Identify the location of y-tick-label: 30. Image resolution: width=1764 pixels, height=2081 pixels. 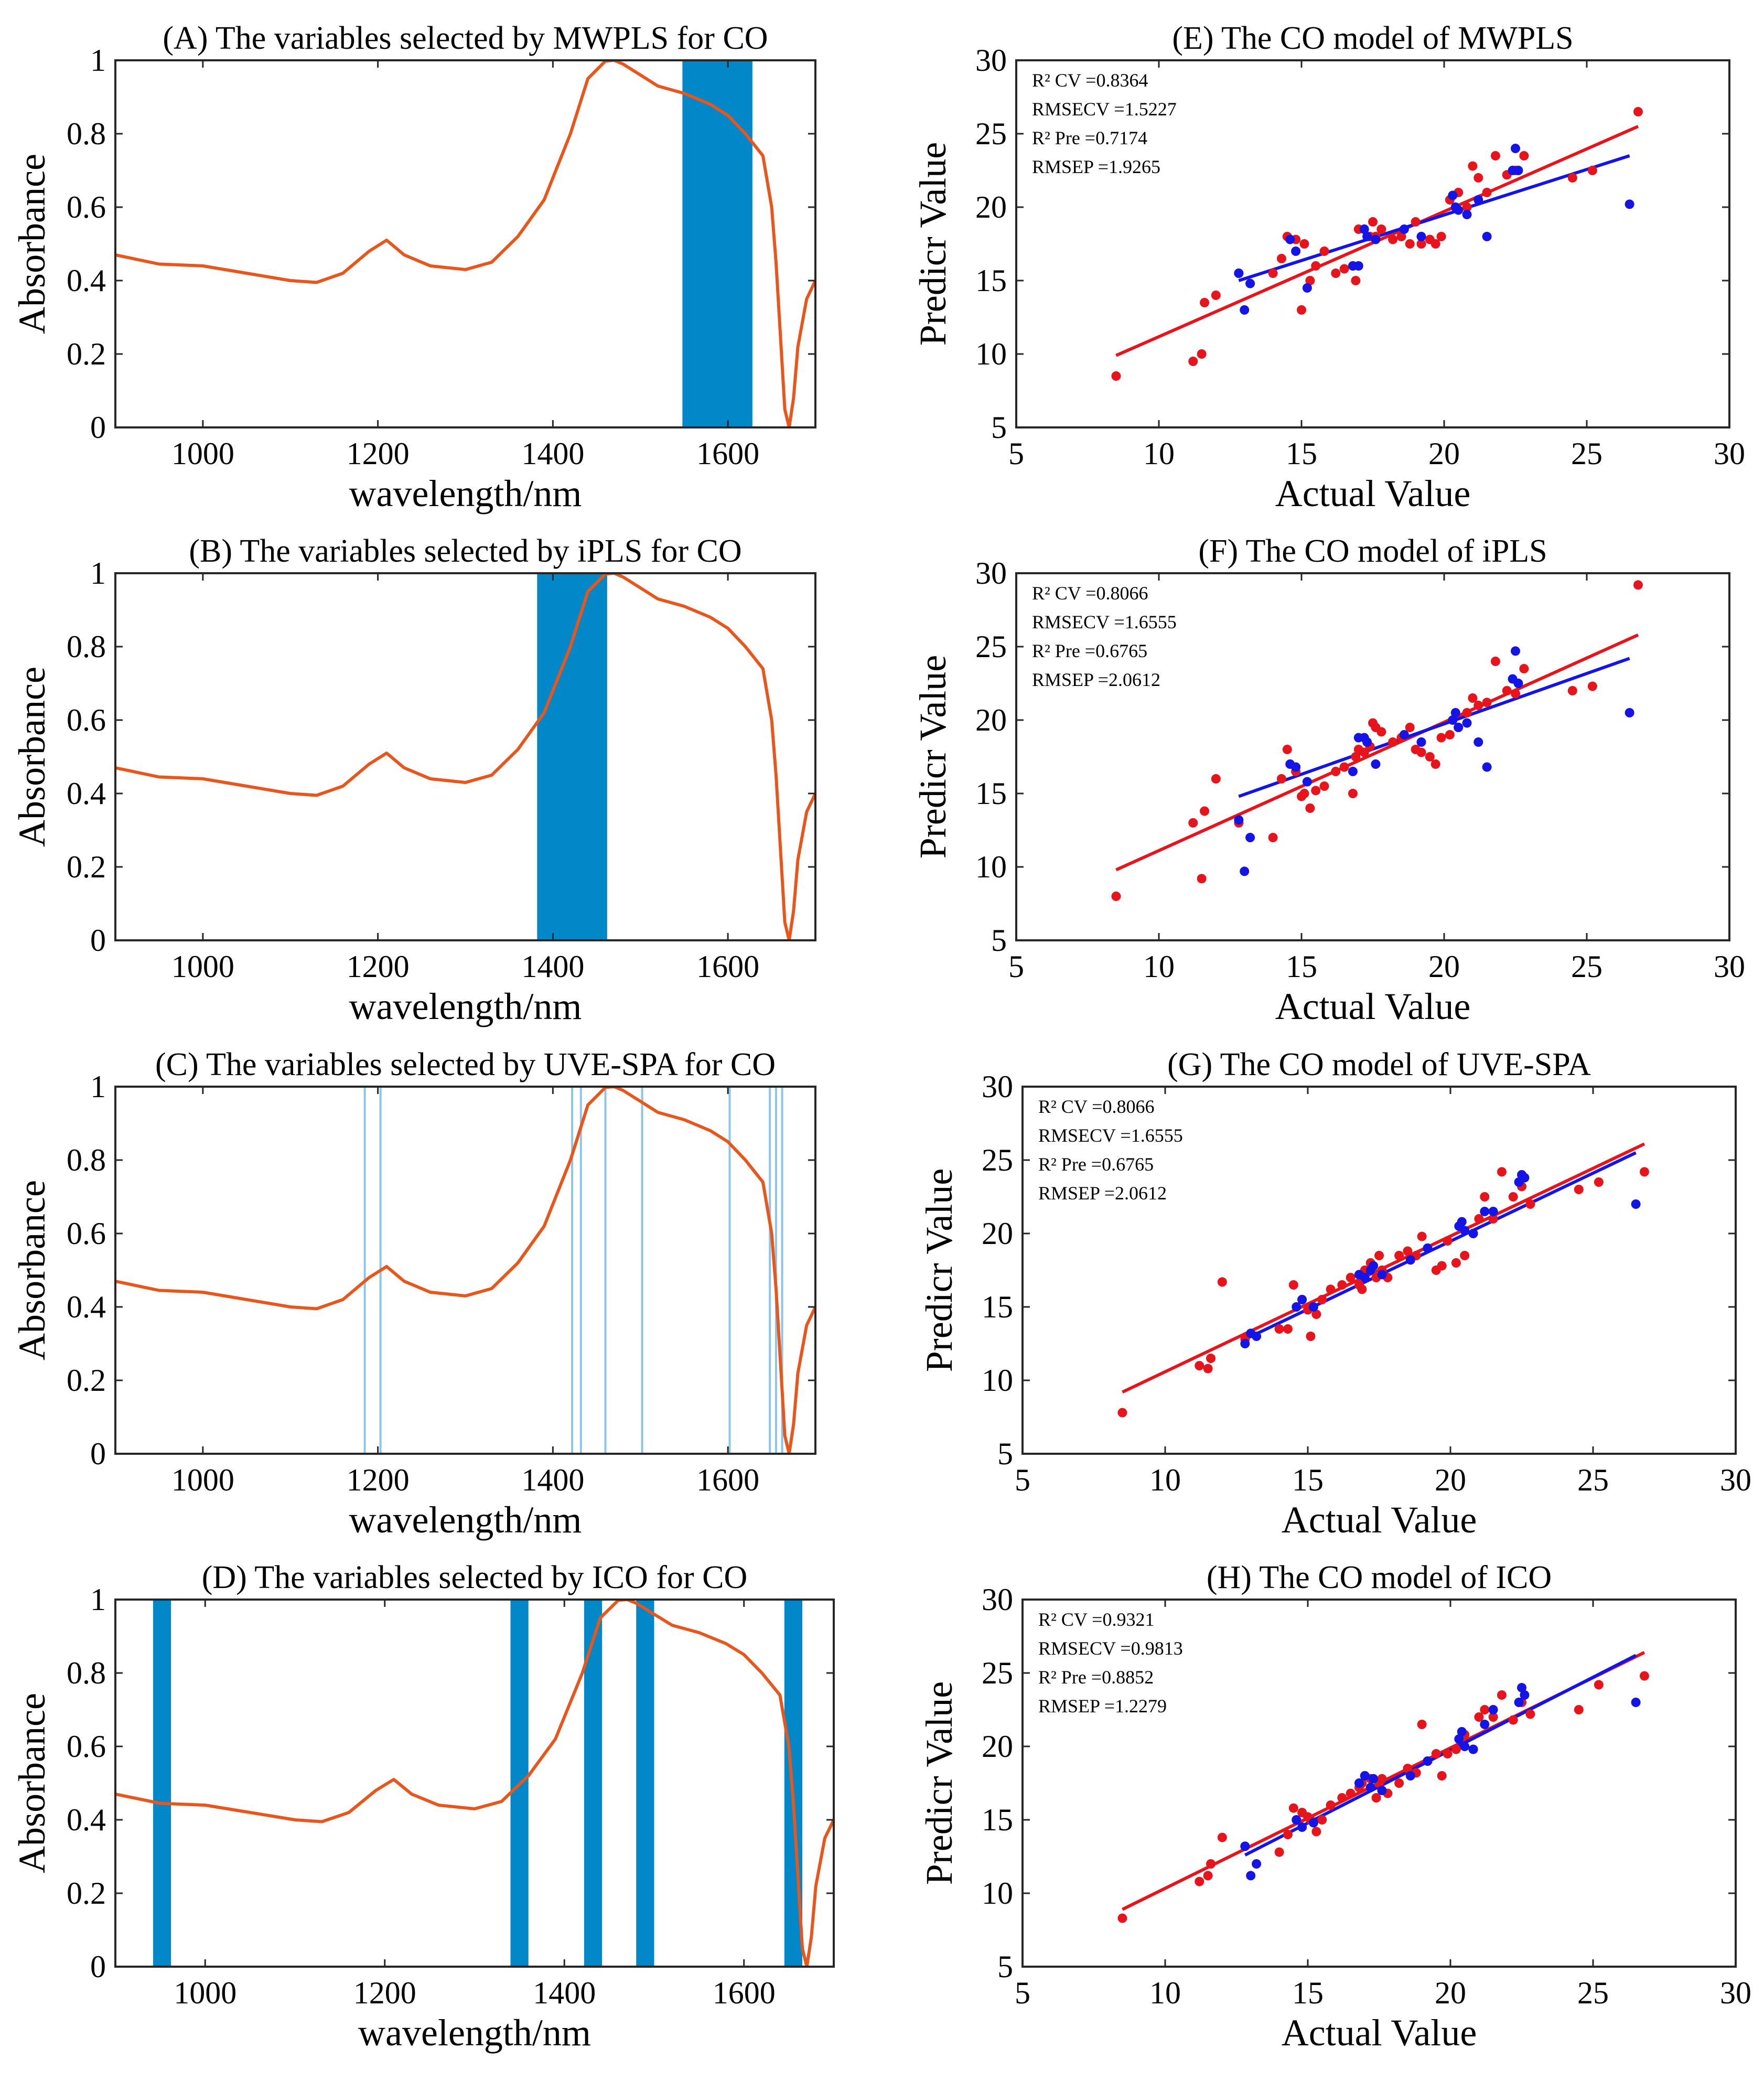
(991, 60).